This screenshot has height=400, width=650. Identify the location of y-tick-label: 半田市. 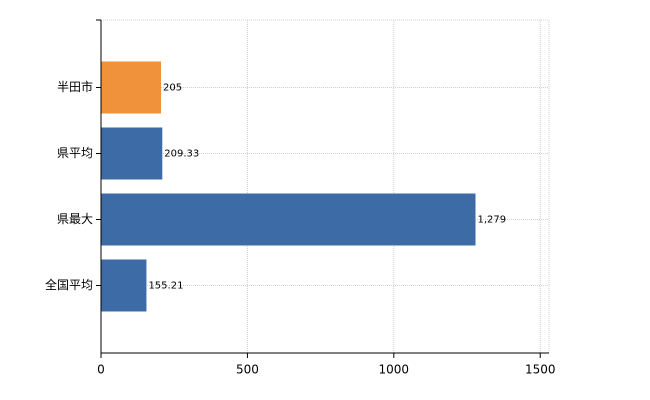
(75, 86).